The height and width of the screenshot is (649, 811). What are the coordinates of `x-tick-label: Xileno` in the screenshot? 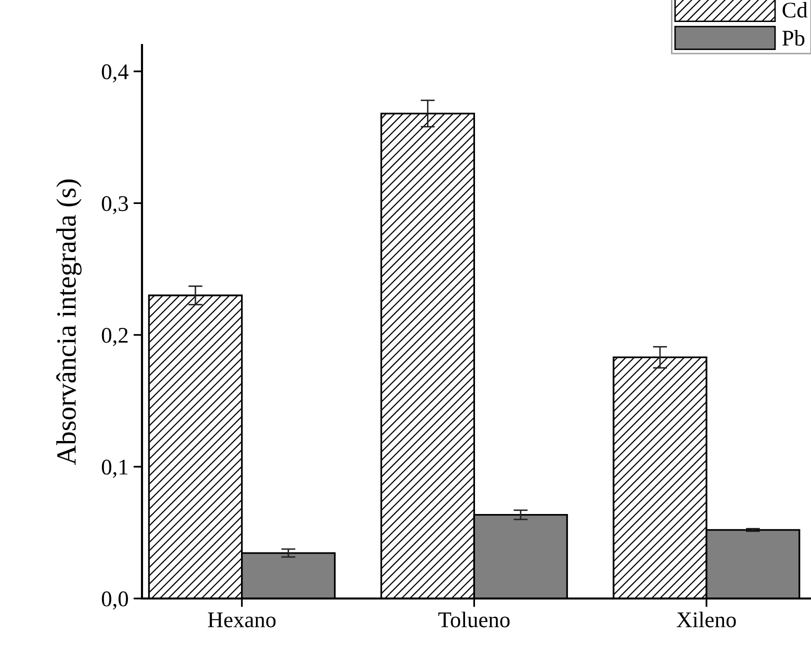 It's located at (706, 620).